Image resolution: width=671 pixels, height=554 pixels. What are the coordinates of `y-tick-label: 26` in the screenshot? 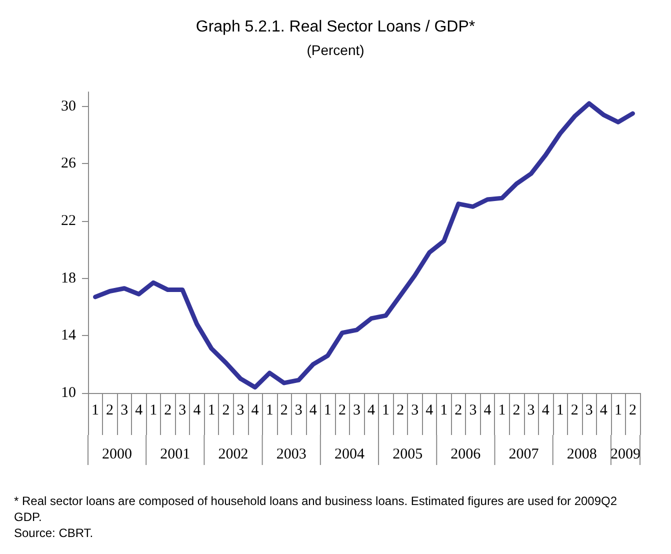 It's located at (68, 164).